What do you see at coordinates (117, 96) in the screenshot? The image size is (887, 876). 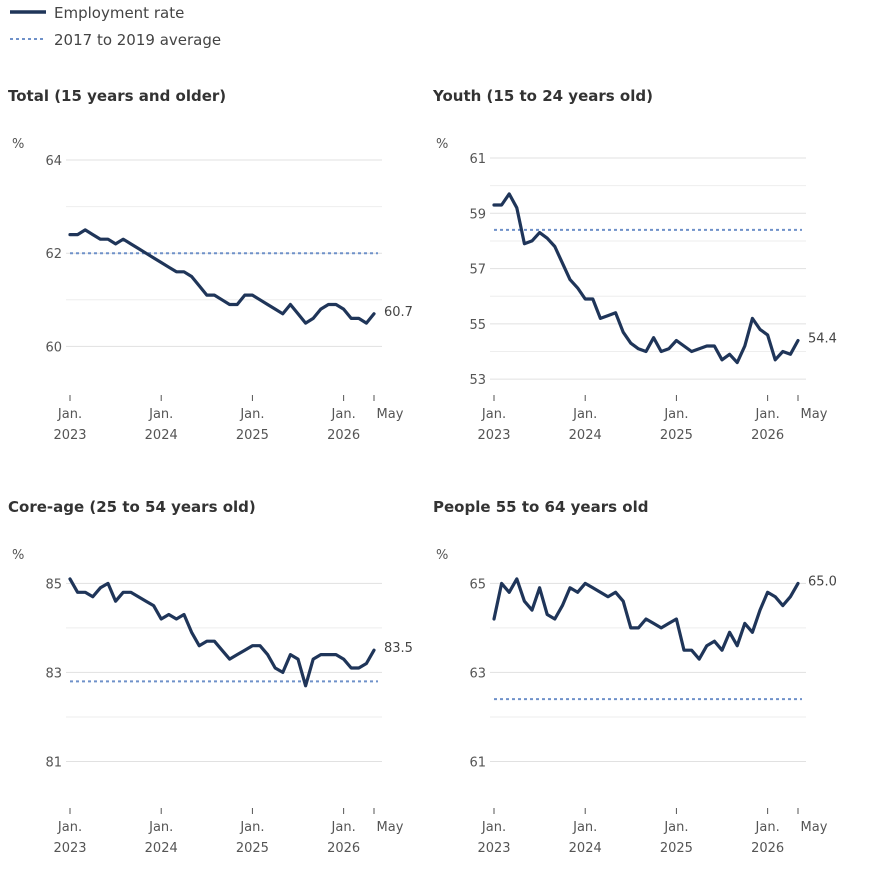 I see `chart-title: Total (15 years and older)` at bounding box center [117, 96].